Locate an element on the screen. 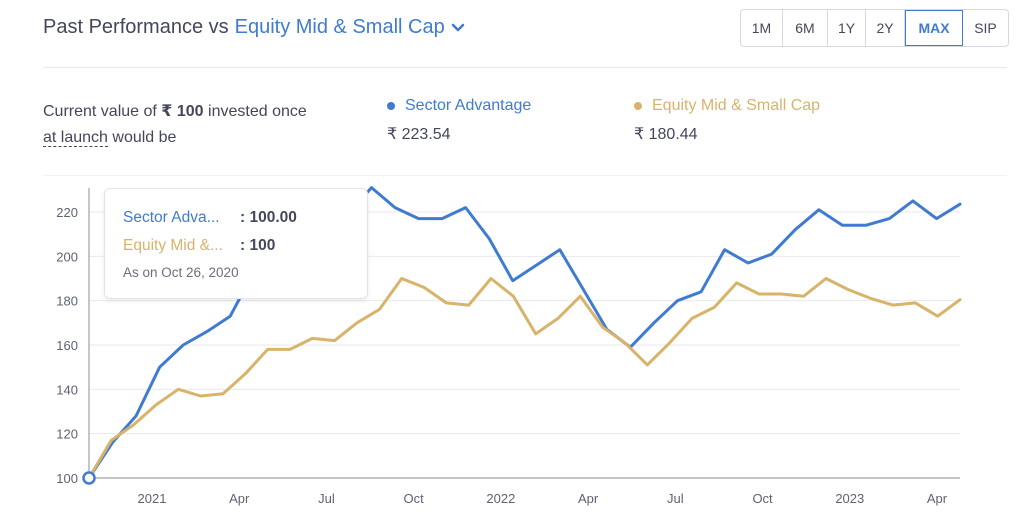 The height and width of the screenshot is (524, 1024). header-divider is located at coordinates (525, 67).